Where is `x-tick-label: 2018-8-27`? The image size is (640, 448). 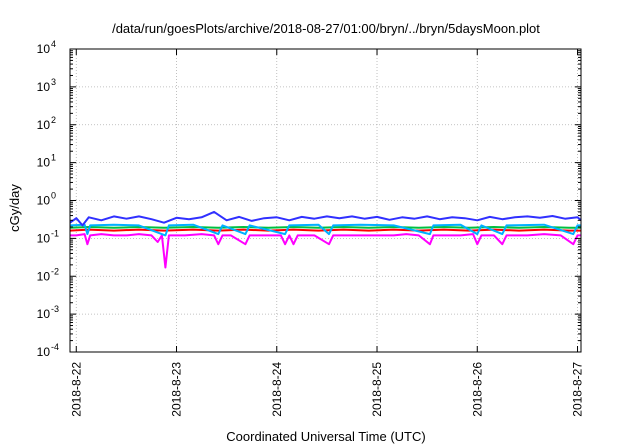
x-tick-label: 2018-8-27 is located at coordinates (578, 389).